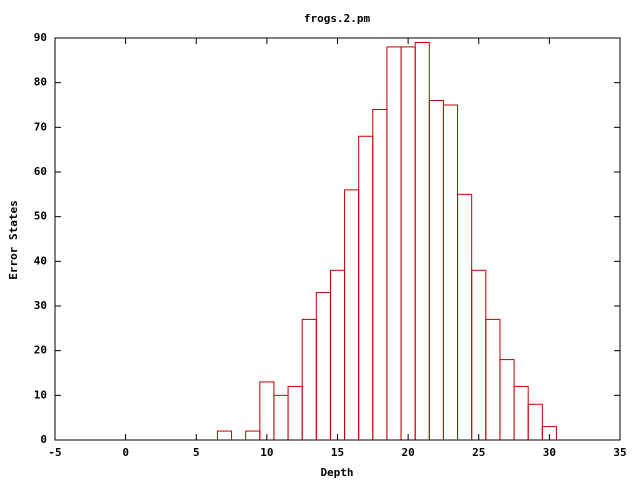 The height and width of the screenshot is (480, 640). What do you see at coordinates (40, 126) in the screenshot?
I see `y-tick-label: 70` at bounding box center [40, 126].